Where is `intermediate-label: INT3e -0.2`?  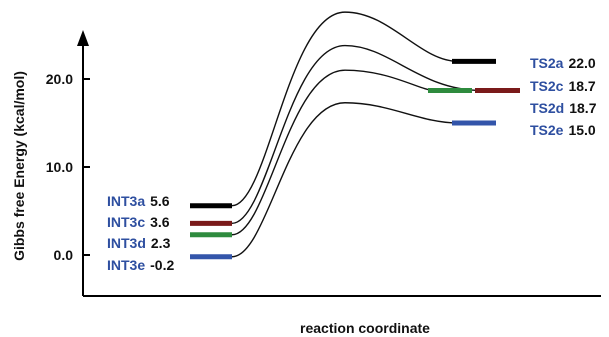
intermediate-label: INT3e -0.2 is located at coordinates (140, 265).